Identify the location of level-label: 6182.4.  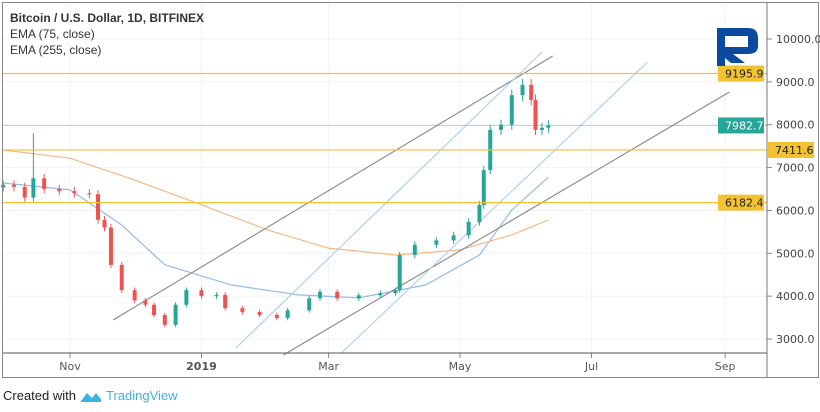
(744, 203).